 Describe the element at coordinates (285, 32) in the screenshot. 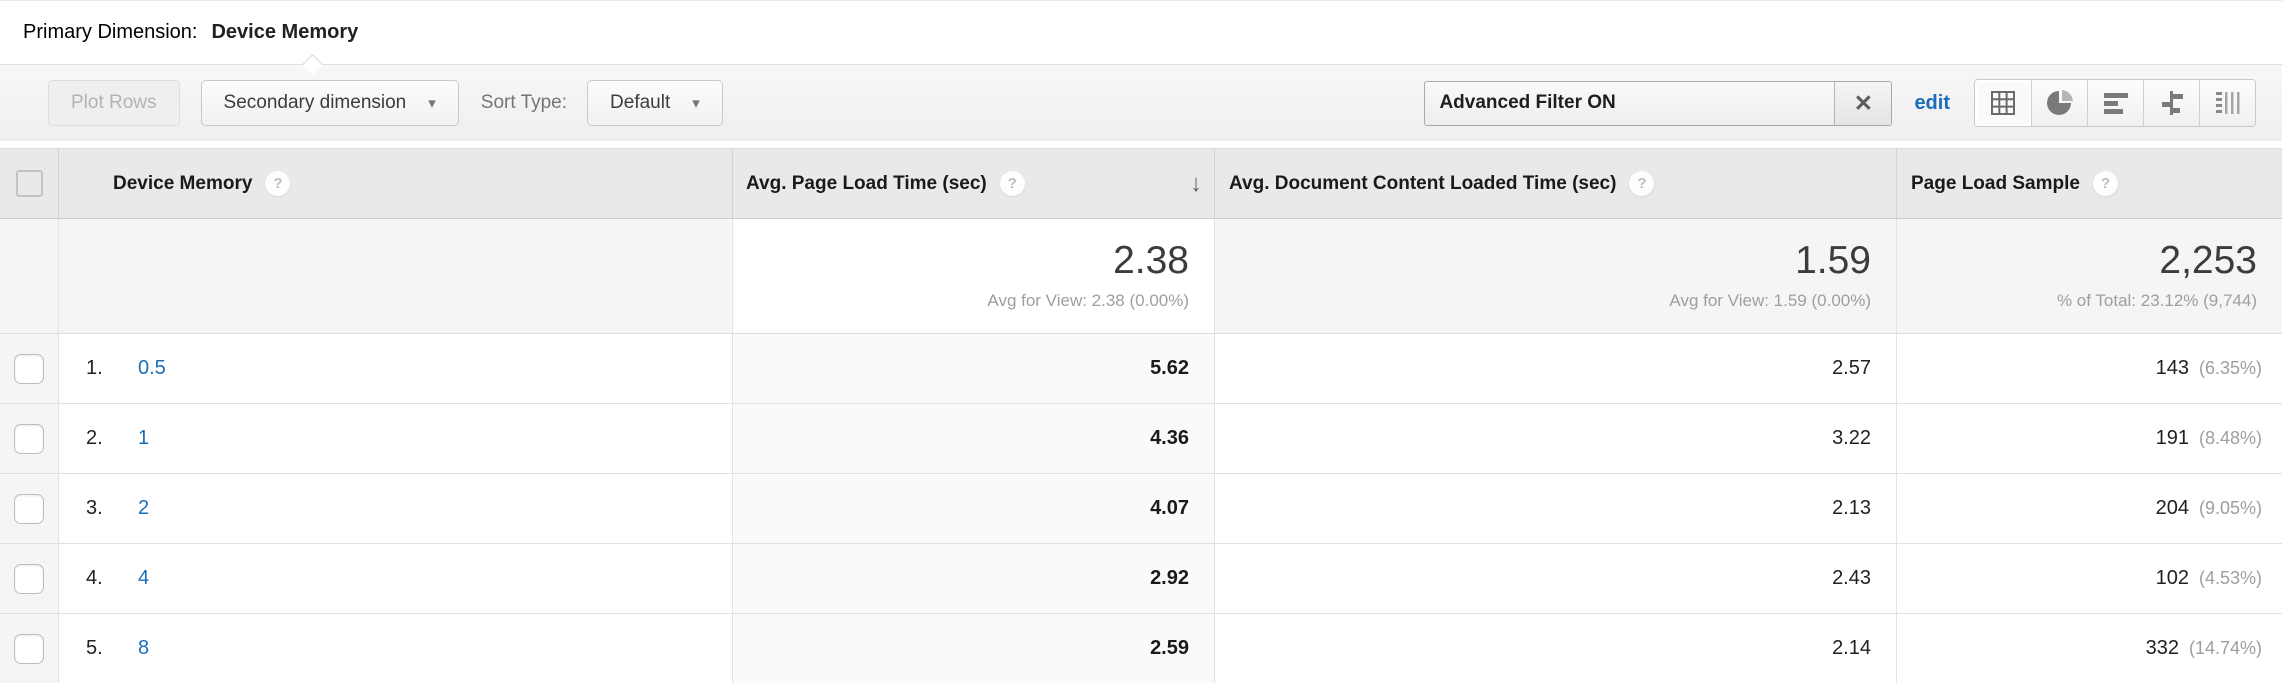

I see `primary-dimension-value: Device Memory` at that location.